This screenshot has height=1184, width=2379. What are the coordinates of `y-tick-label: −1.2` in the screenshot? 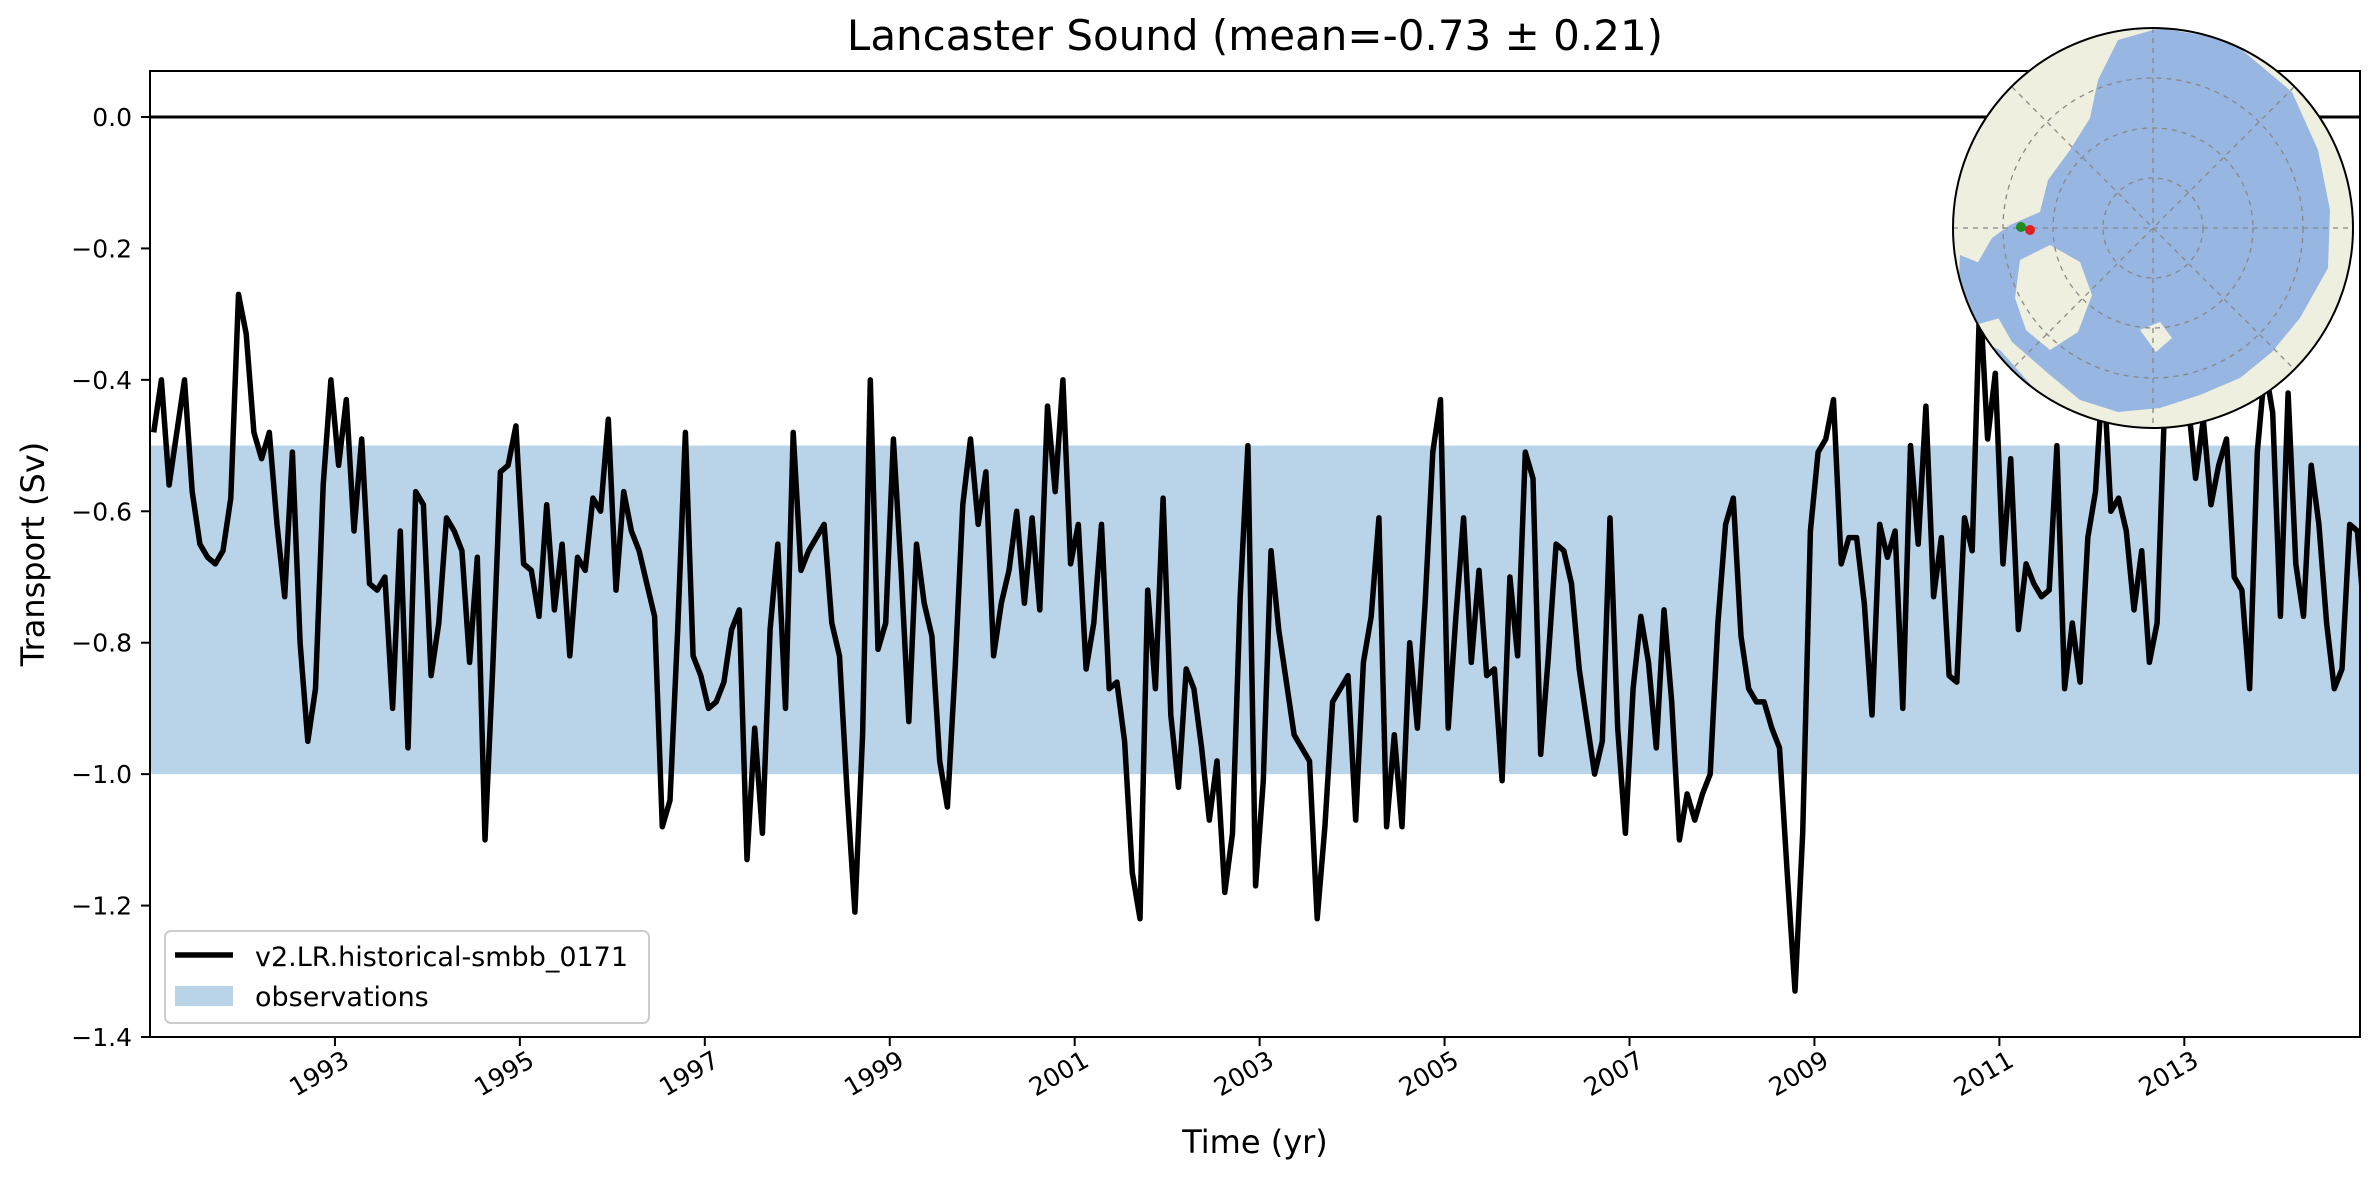 It's located at (101, 906).